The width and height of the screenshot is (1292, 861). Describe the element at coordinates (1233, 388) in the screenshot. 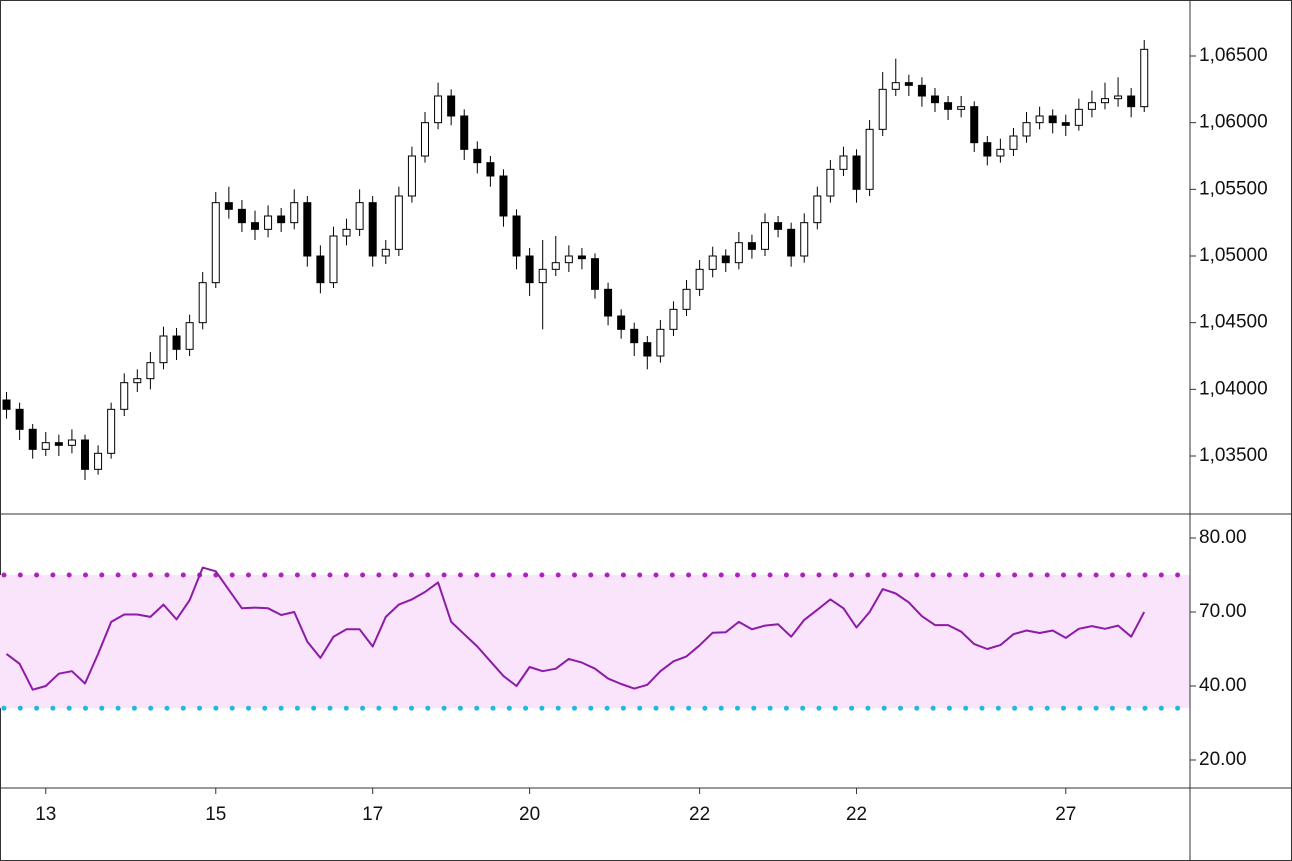

I see `y-tick-label: 1,04000` at that location.